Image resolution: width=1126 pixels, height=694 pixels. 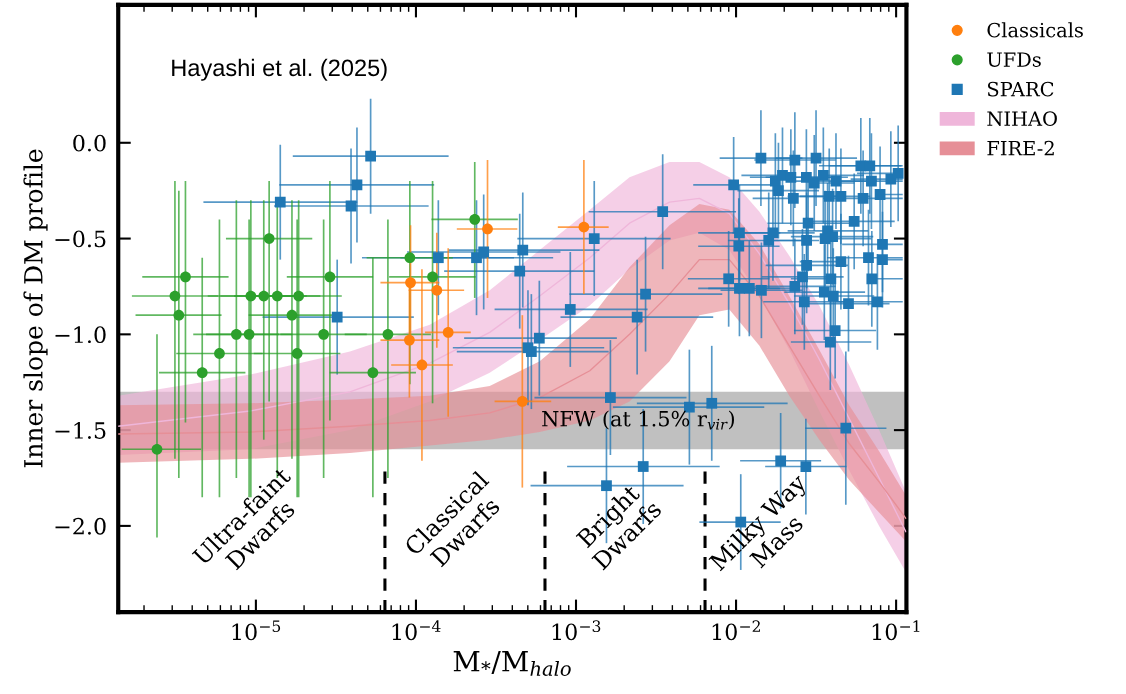 What do you see at coordinates (1022, 118) in the screenshot?
I see `legend-label: NIHAO` at bounding box center [1022, 118].